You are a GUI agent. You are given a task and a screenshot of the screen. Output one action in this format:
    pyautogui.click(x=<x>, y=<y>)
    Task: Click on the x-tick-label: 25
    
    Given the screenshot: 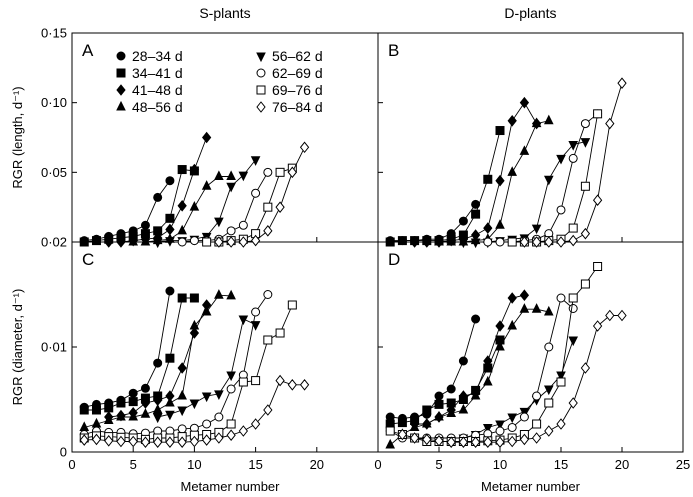 What is the action you would take?
    pyautogui.click(x=683, y=464)
    